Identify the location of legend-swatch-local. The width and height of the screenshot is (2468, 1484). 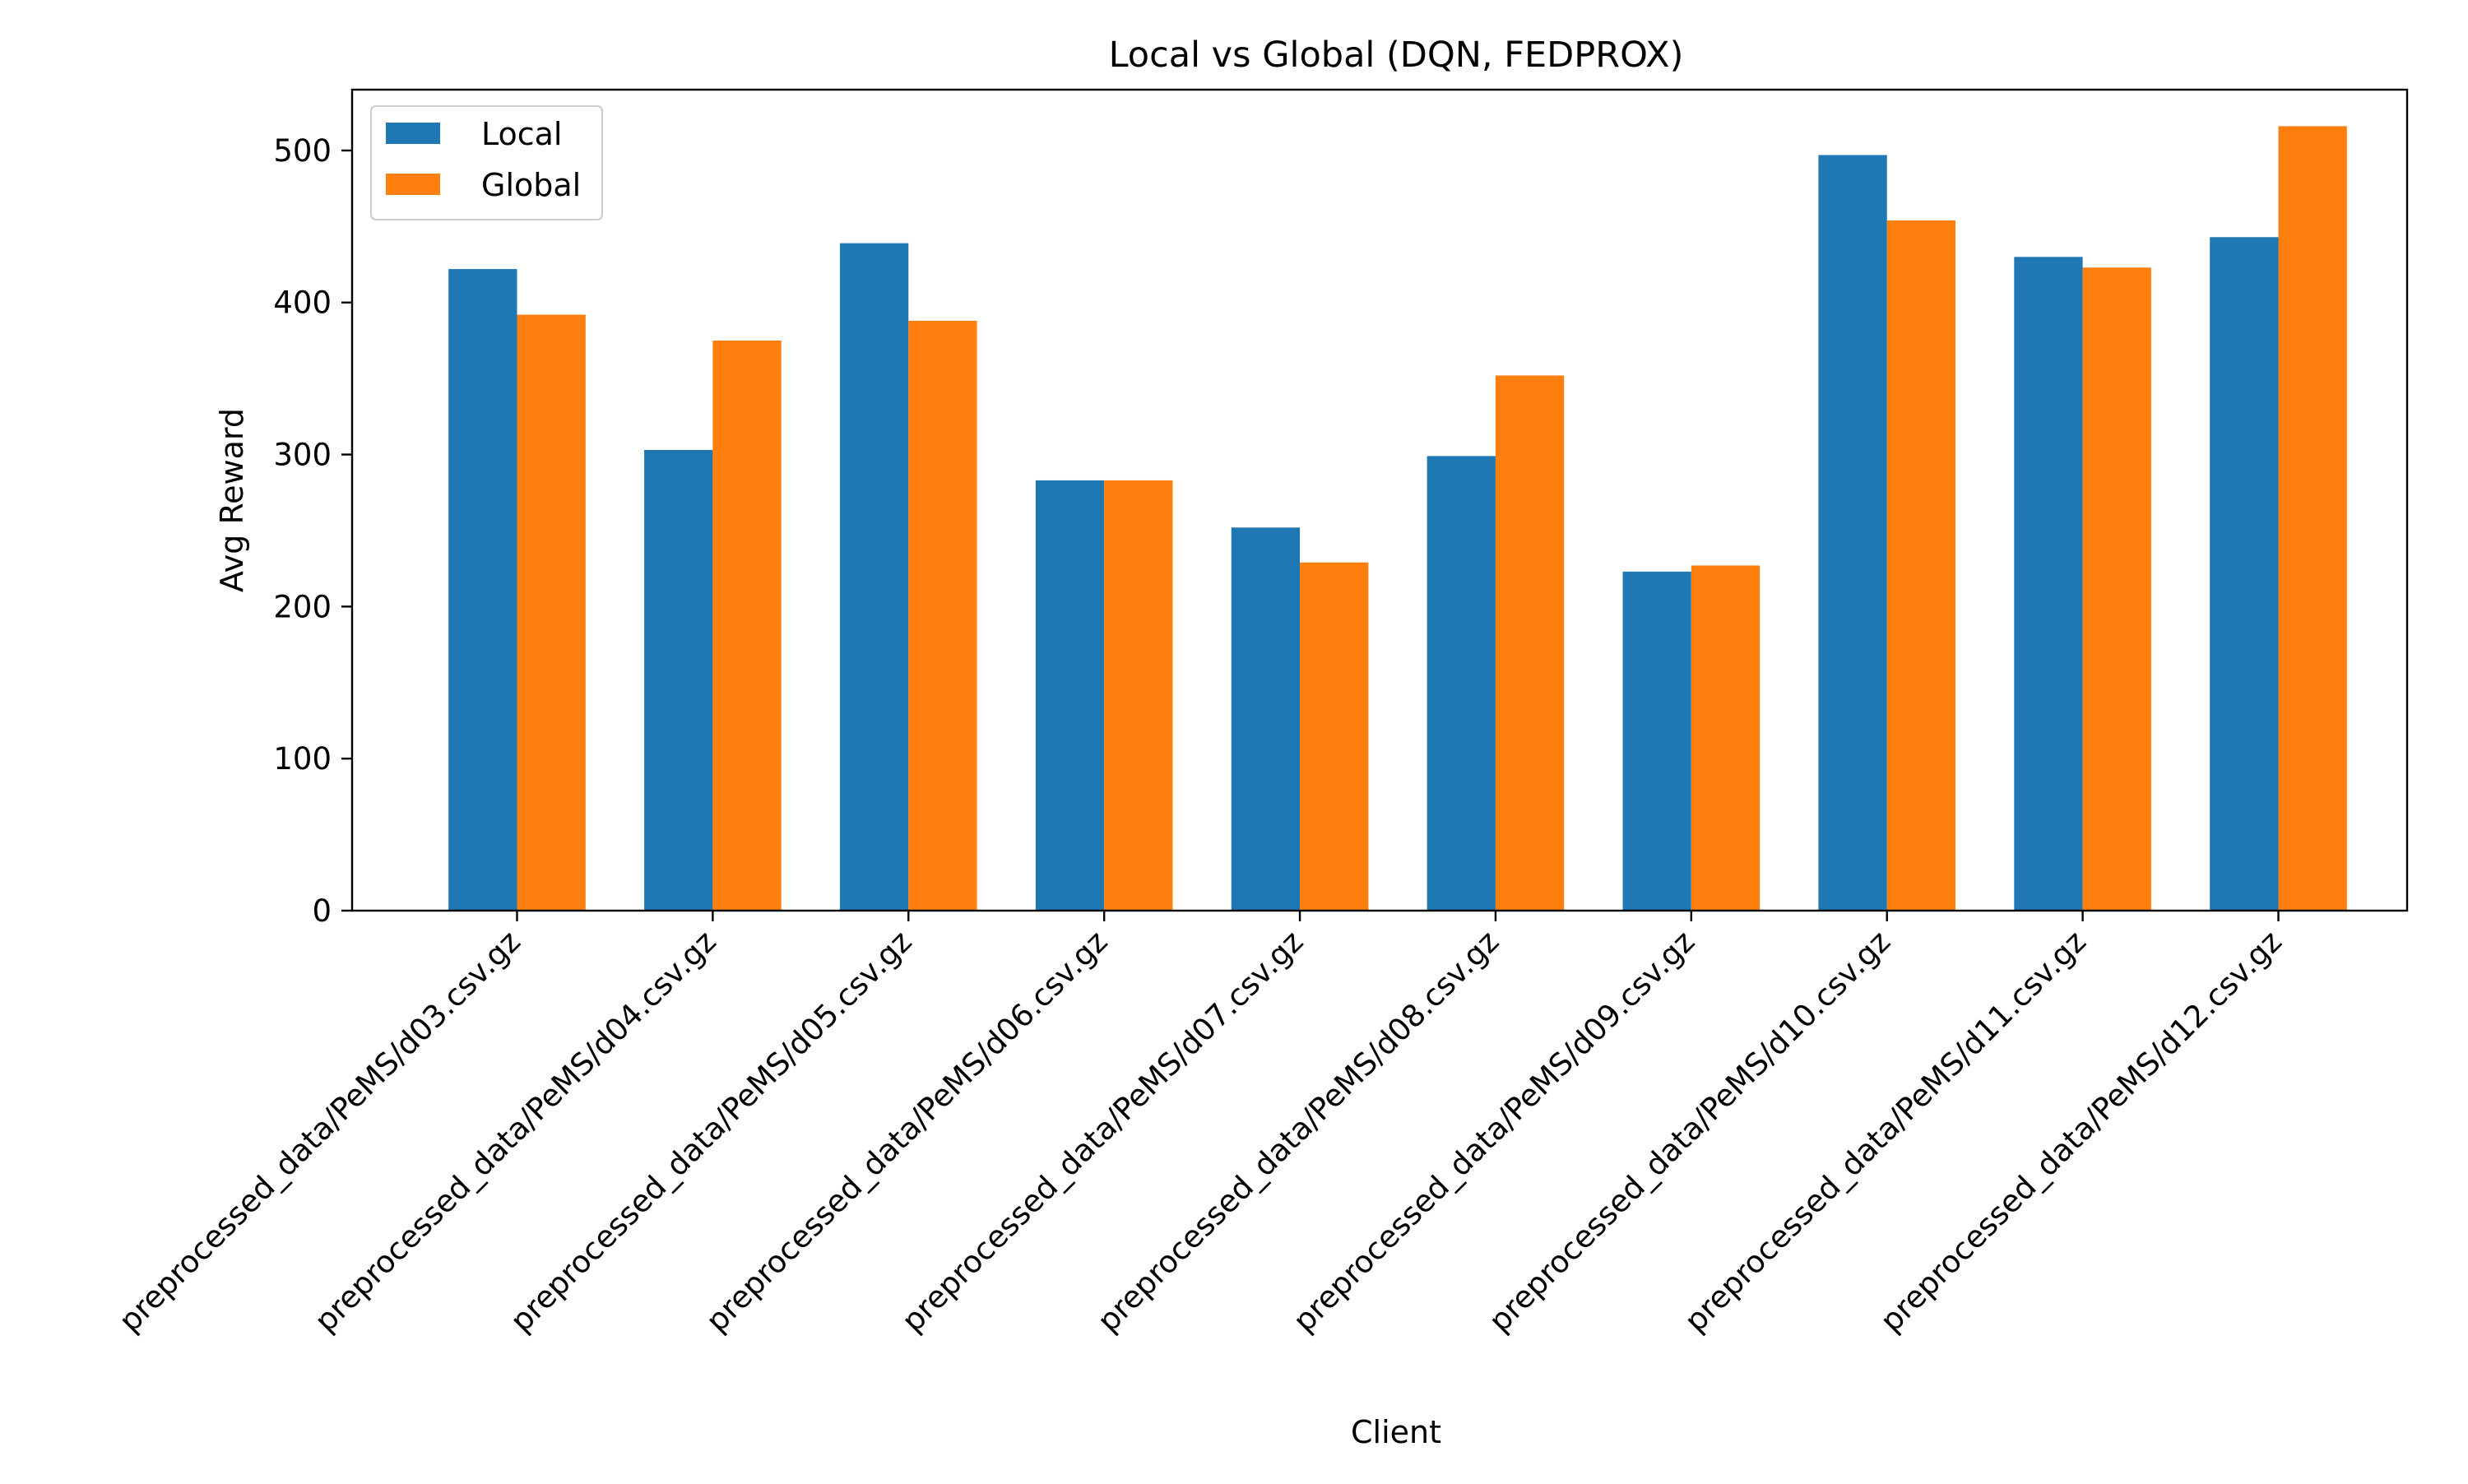
(413, 133).